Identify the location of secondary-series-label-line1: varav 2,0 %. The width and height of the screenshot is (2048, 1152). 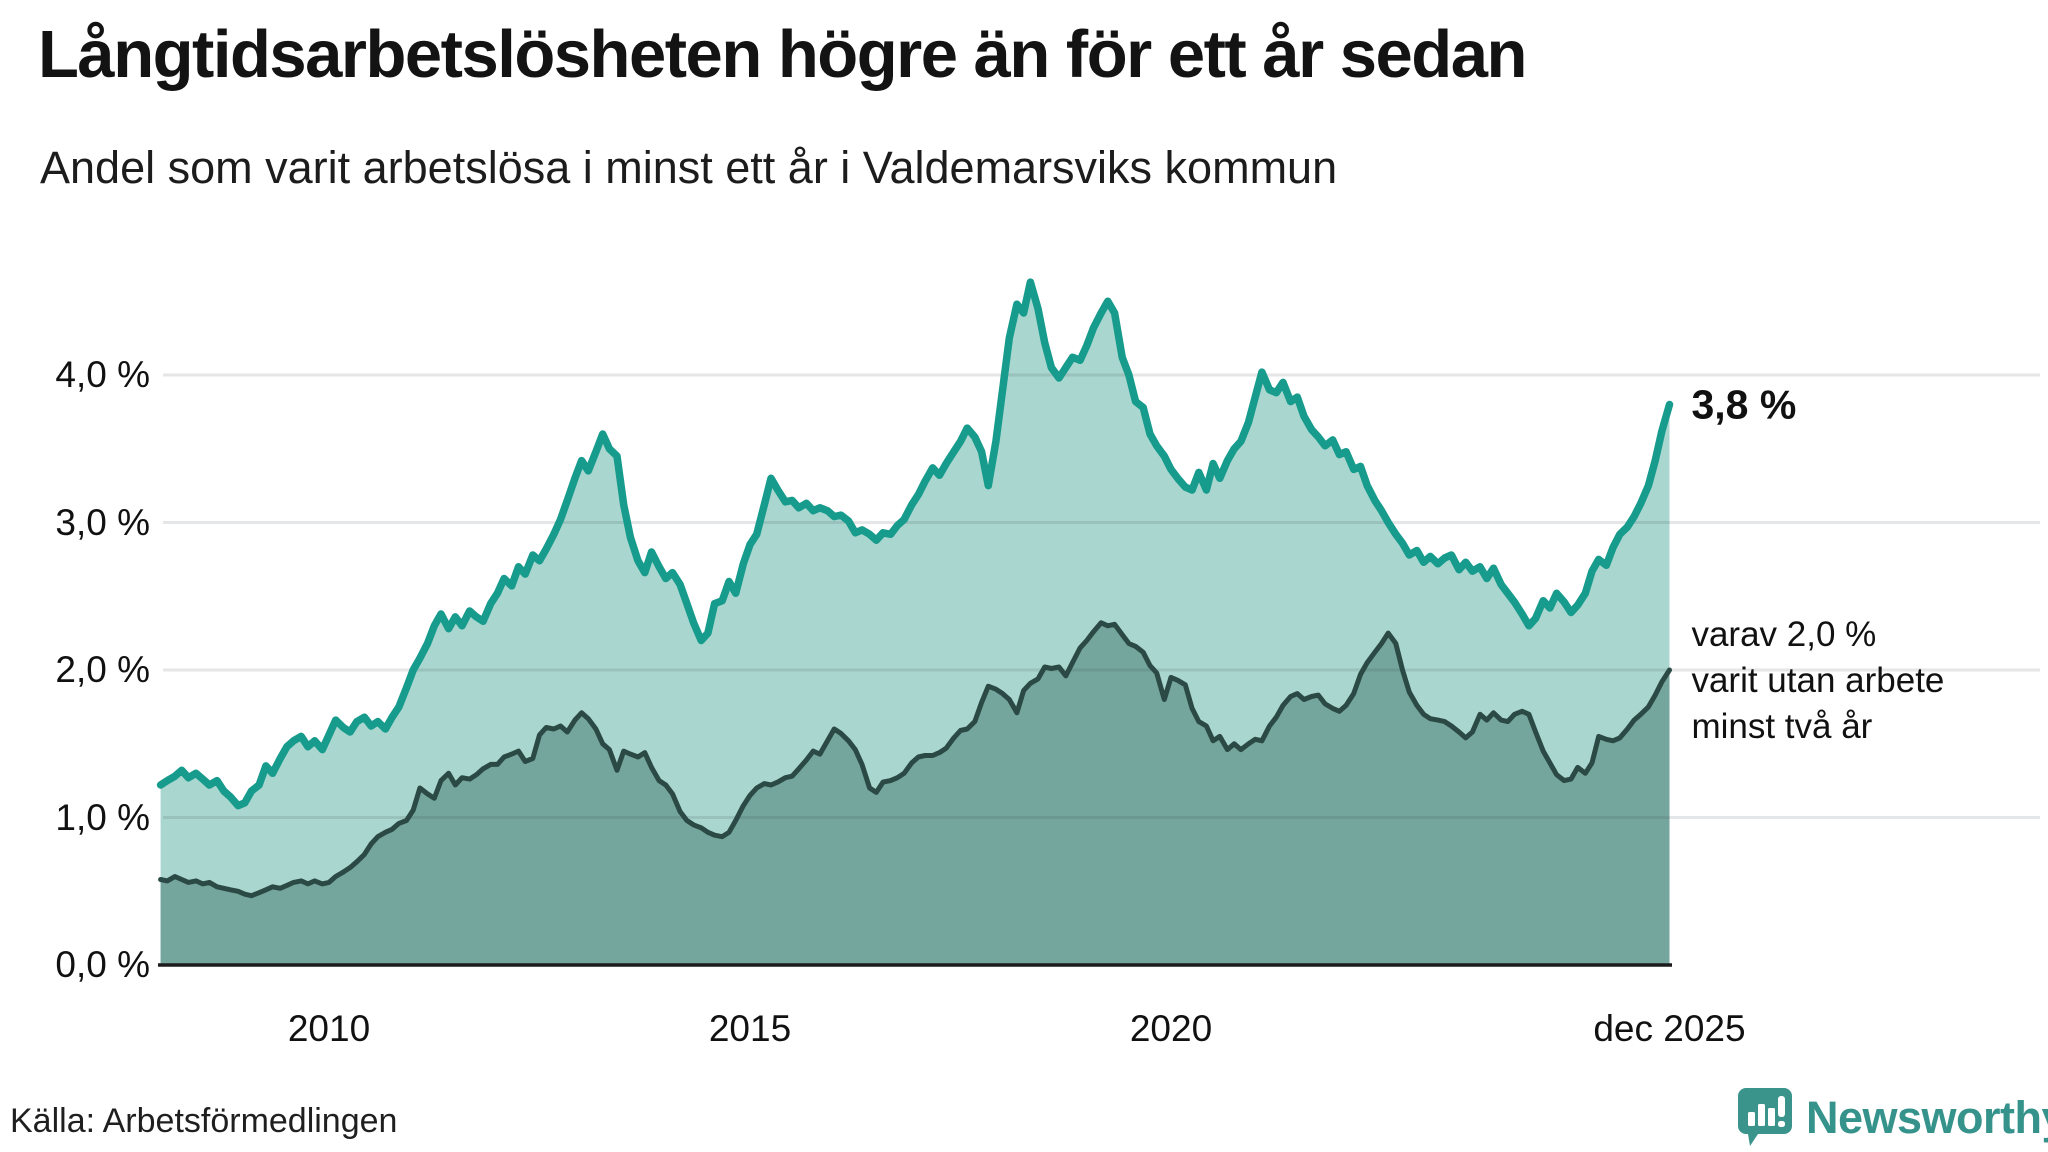
(1784, 634).